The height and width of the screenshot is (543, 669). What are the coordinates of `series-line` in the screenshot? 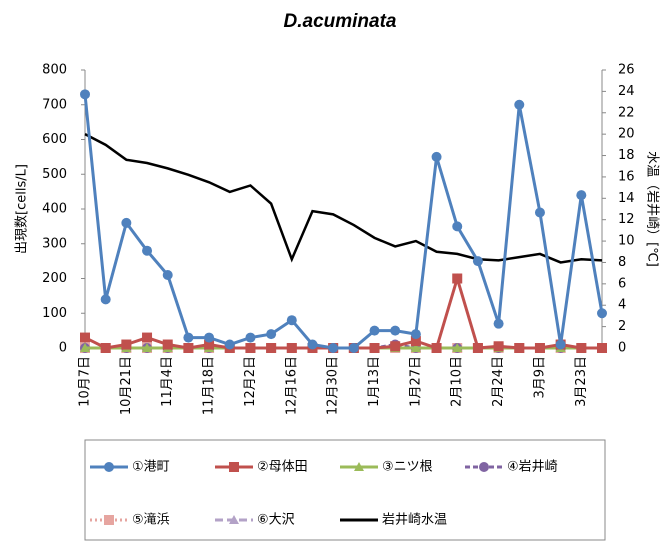 It's located at (343, 311).